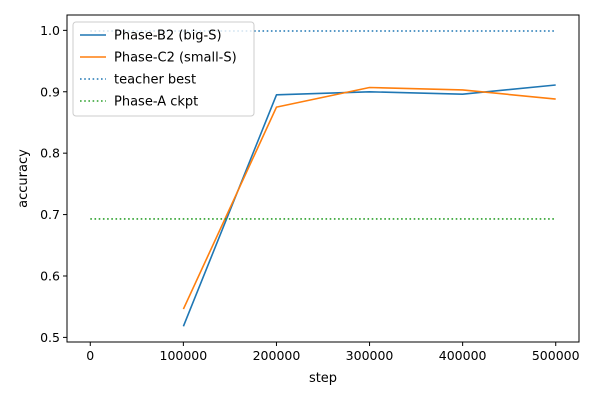  I want to click on y-axis: 0.5 0.6 0.7 0.8 0.9 1.0, so click(53, 184).